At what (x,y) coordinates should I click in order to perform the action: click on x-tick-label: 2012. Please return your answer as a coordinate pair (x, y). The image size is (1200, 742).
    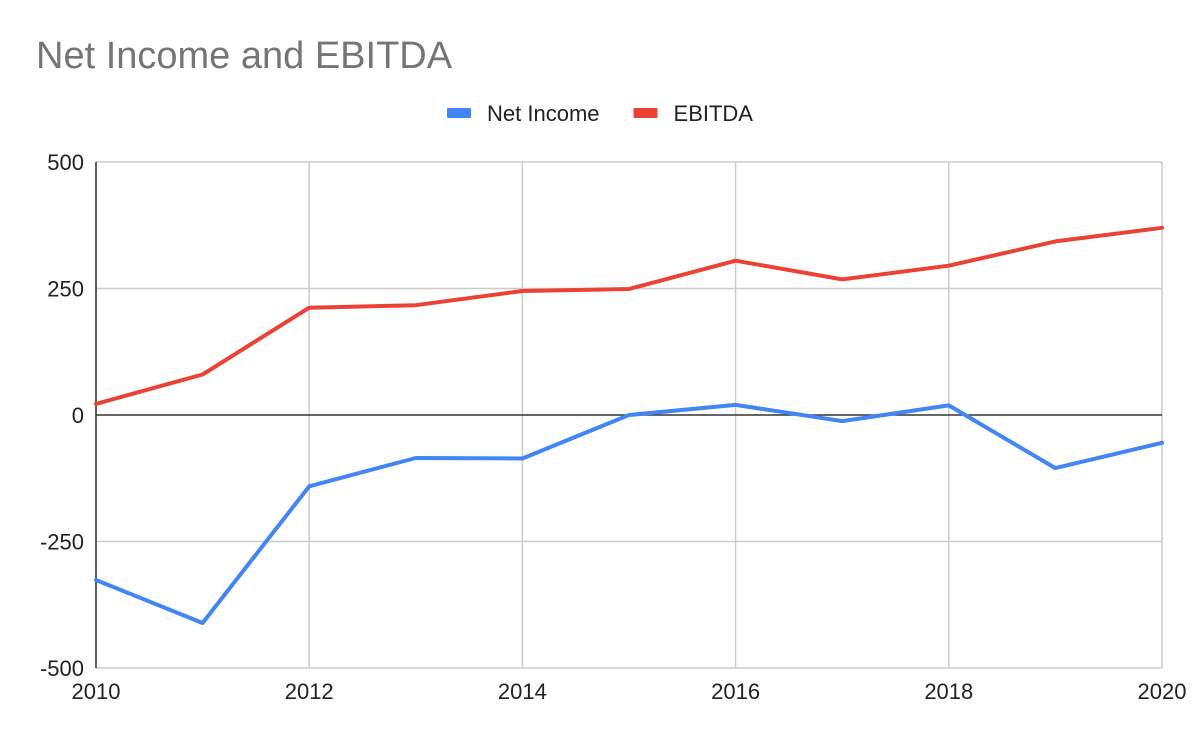
    Looking at the image, I should click on (309, 691).